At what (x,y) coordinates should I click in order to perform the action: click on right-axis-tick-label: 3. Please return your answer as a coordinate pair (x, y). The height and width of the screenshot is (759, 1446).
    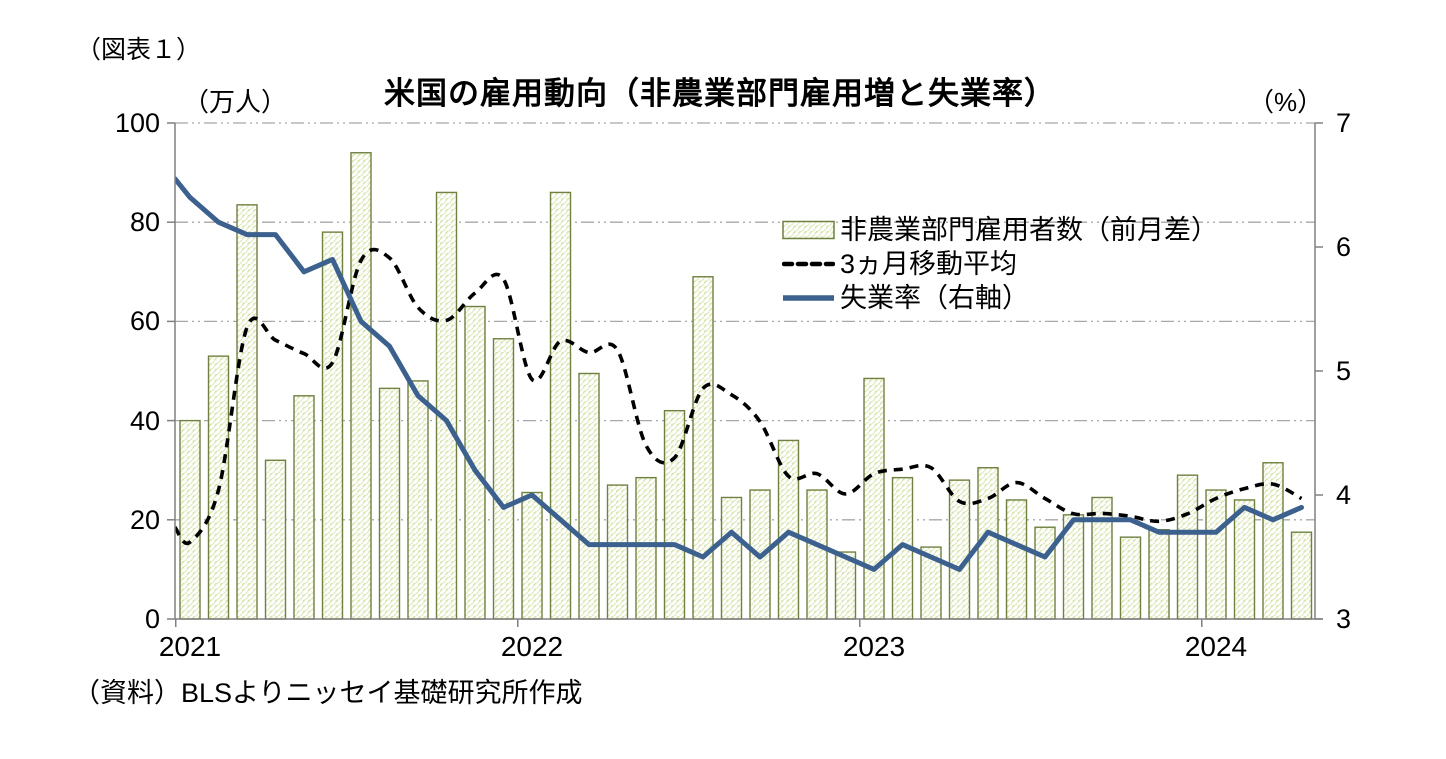
    Looking at the image, I should click on (1344, 619).